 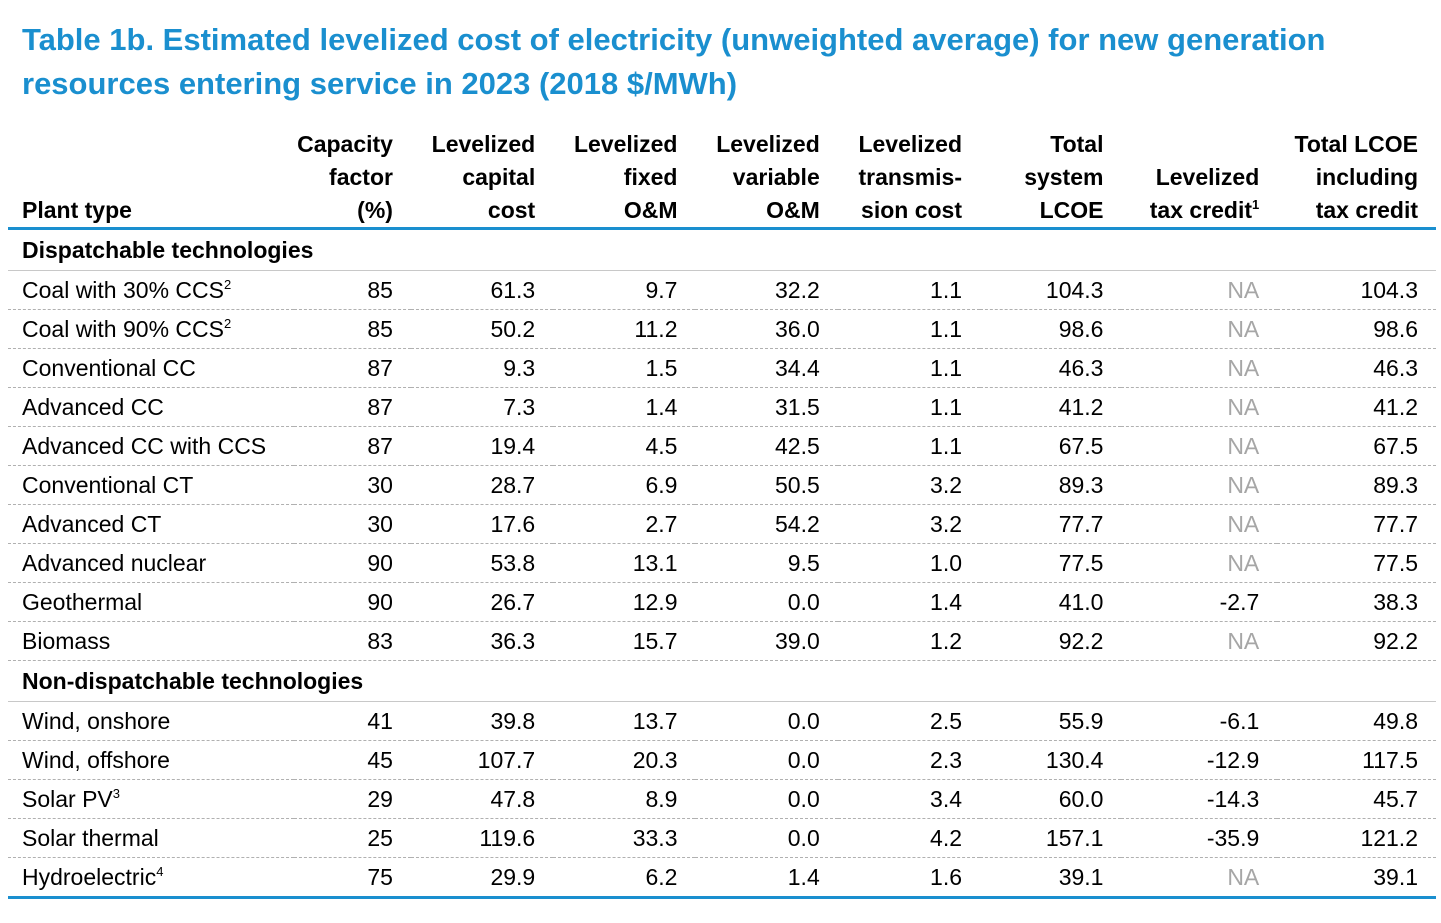 I want to click on value-cell: 1.2, so click(x=909, y=641).